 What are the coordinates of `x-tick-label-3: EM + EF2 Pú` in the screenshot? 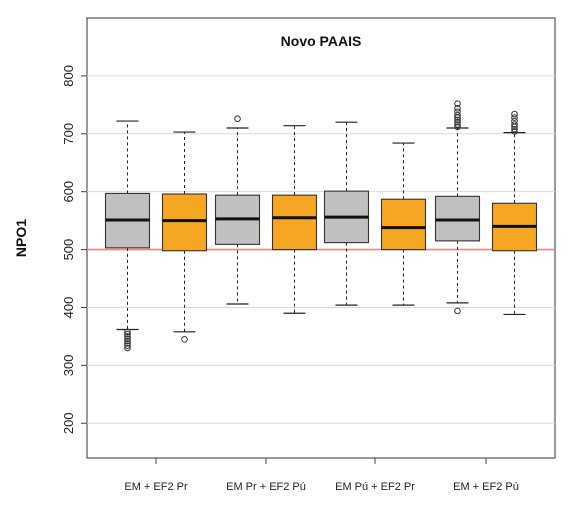 It's located at (486, 487).